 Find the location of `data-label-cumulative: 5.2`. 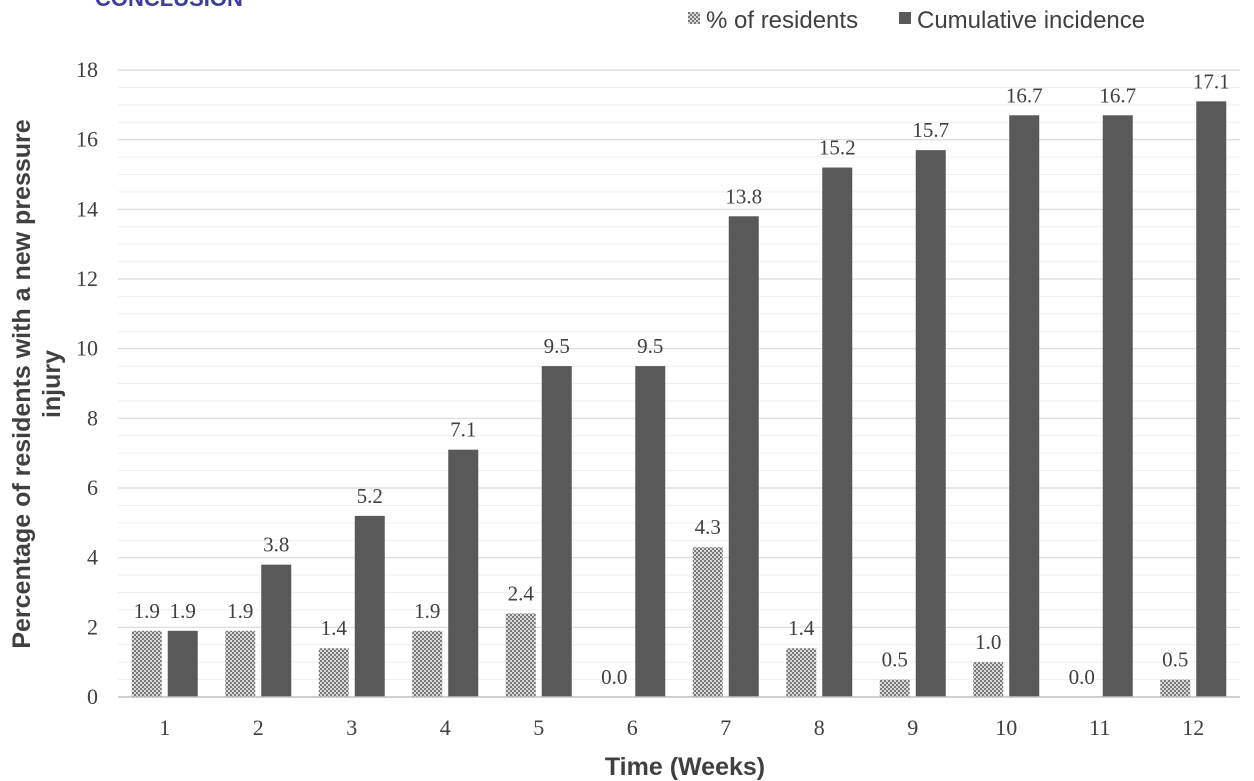

data-label-cumulative: 5.2 is located at coordinates (370, 496).